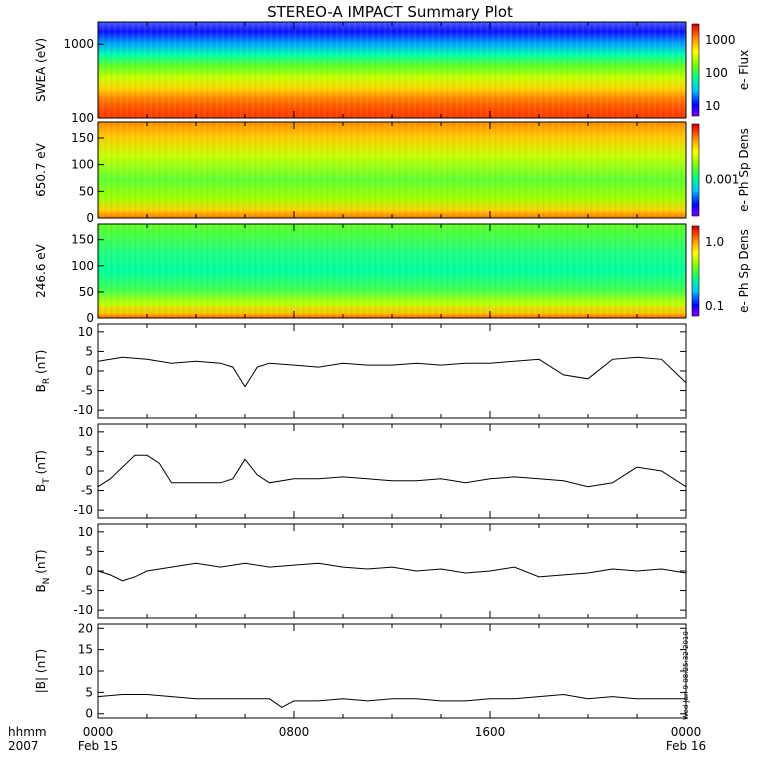 This screenshot has height=780, width=780. What do you see at coordinates (714, 242) in the screenshot?
I see `colorbar-tick-label: 1.0` at bounding box center [714, 242].